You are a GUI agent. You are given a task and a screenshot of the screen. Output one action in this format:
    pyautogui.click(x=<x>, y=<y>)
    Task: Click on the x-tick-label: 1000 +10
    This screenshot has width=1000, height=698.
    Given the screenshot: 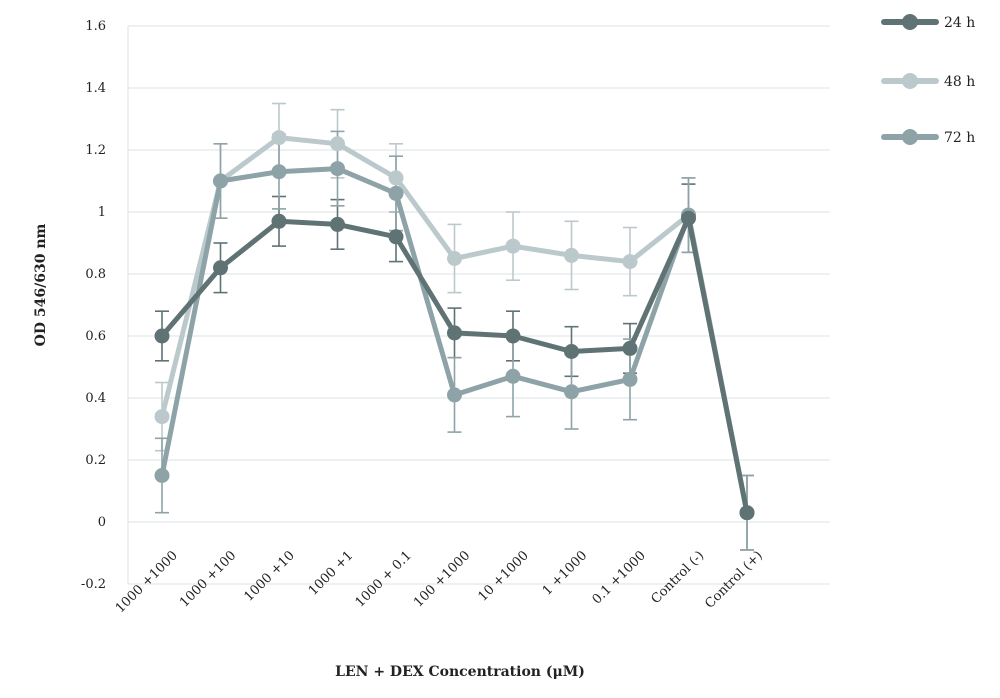 What is the action you would take?
    pyautogui.click(x=270, y=576)
    